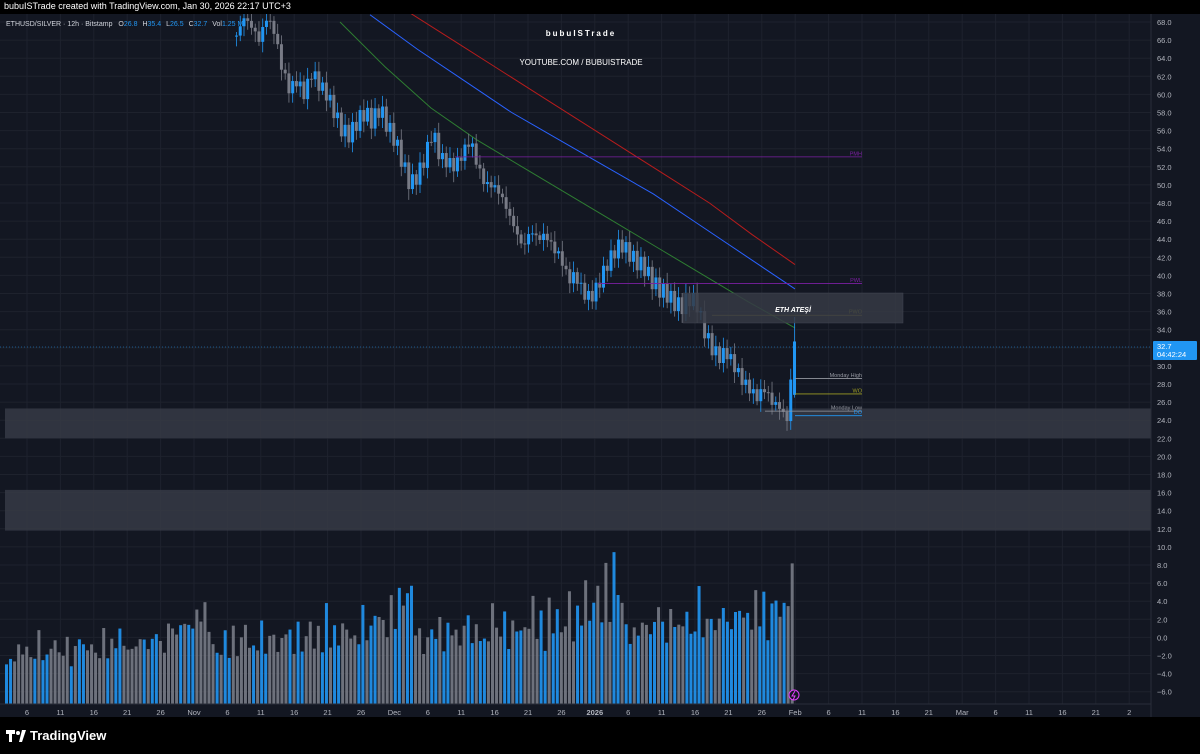 This screenshot has height=754, width=1200. Describe the element at coordinates (561, 712) in the screenshot. I see `time-tick-label: 26` at that location.